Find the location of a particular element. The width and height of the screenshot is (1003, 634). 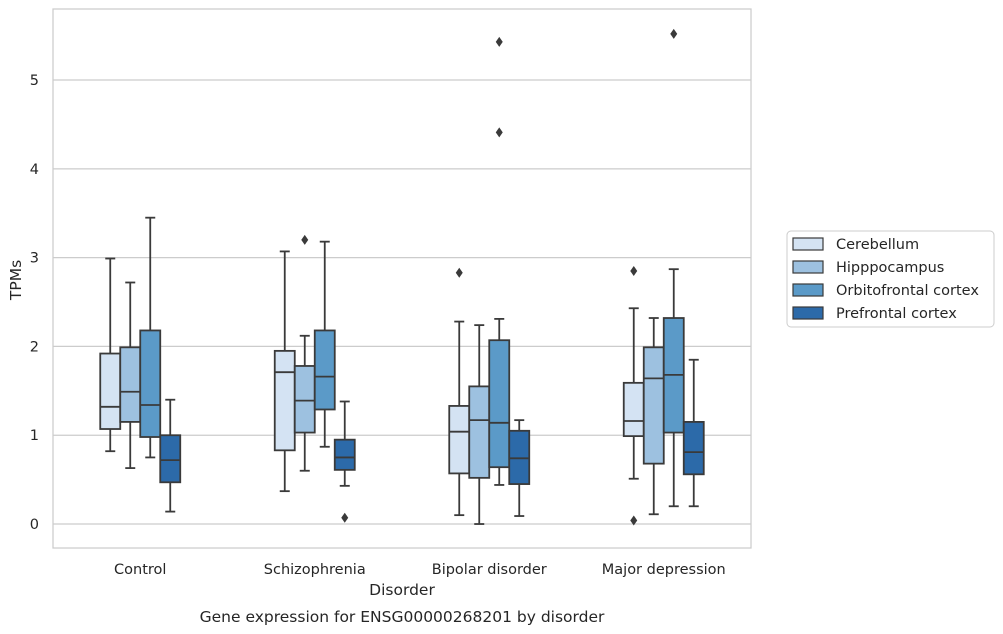

legend-label: Prefrontal cortex is located at coordinates (896, 314).